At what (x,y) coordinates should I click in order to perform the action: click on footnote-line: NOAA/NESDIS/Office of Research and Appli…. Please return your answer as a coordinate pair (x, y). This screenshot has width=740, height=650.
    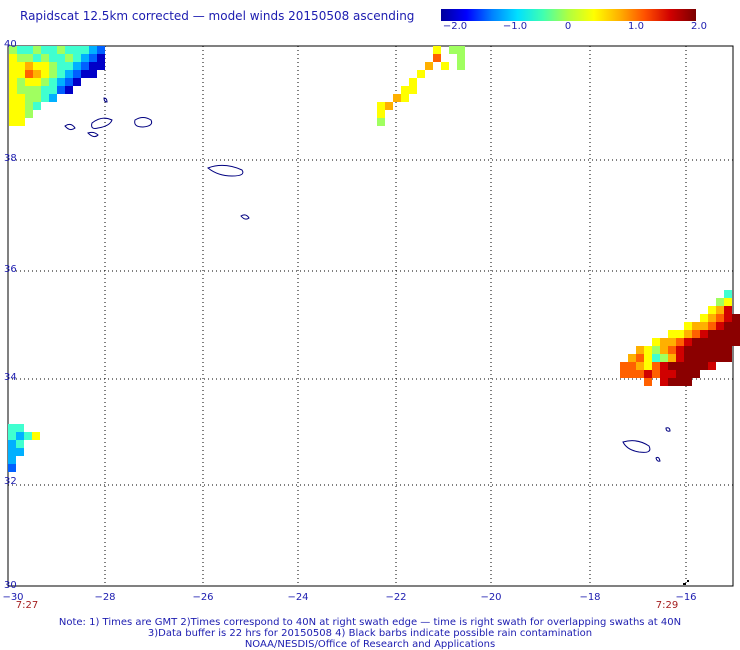
    Looking at the image, I should click on (370, 644).